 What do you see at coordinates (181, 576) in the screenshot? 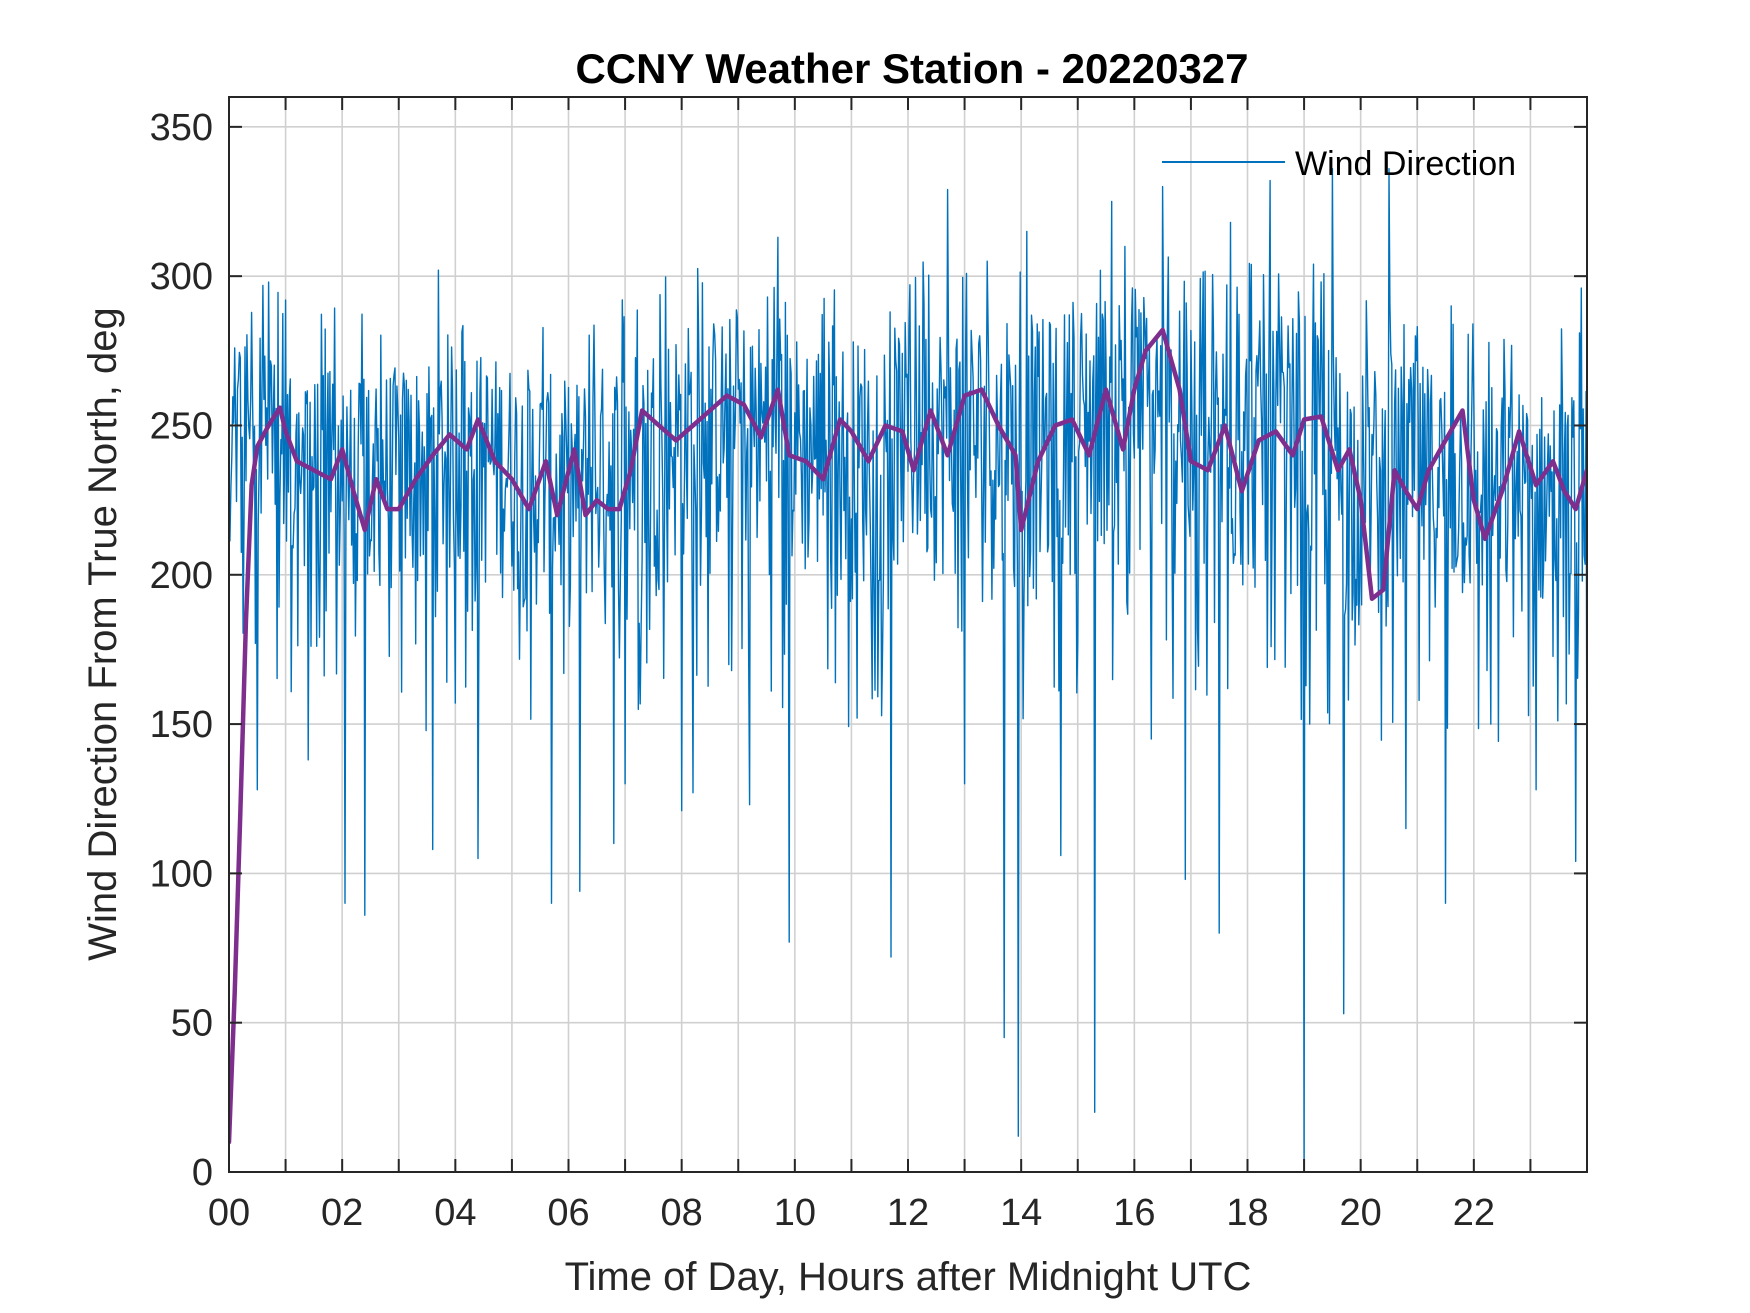
I see `y-tick-label: 200` at bounding box center [181, 576].